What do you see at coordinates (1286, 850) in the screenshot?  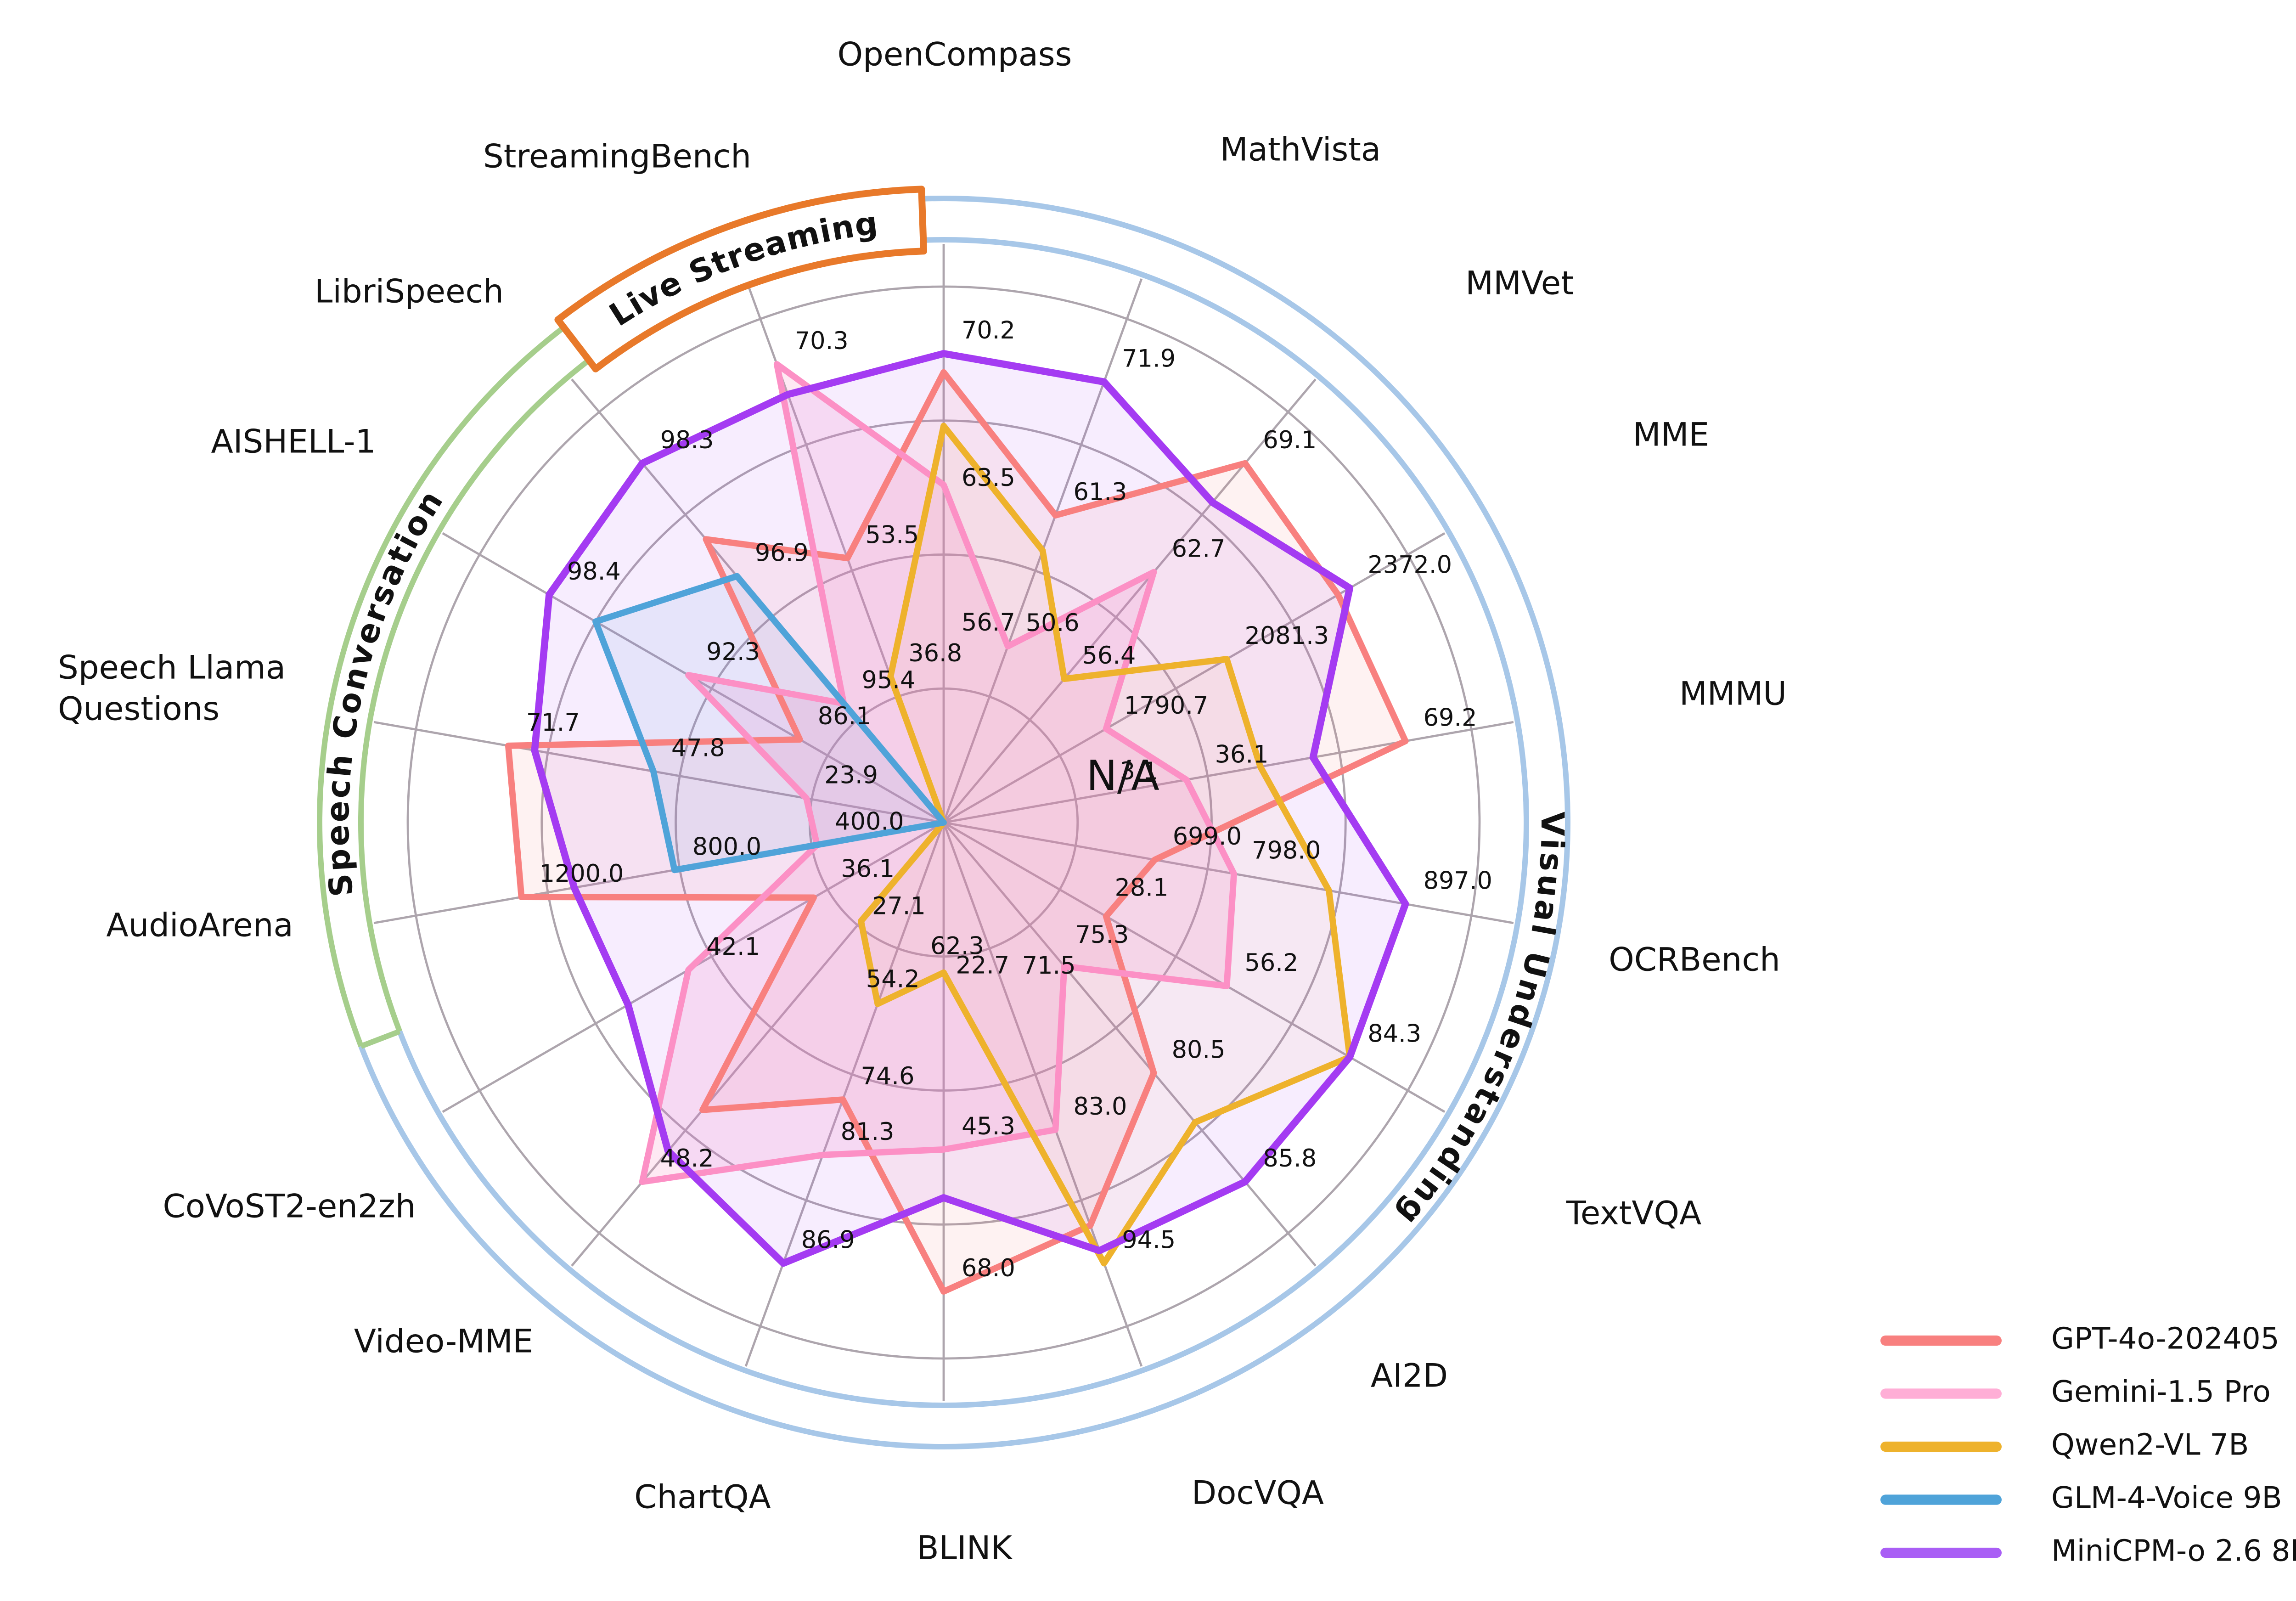 I see `value-label: 798.0` at bounding box center [1286, 850].